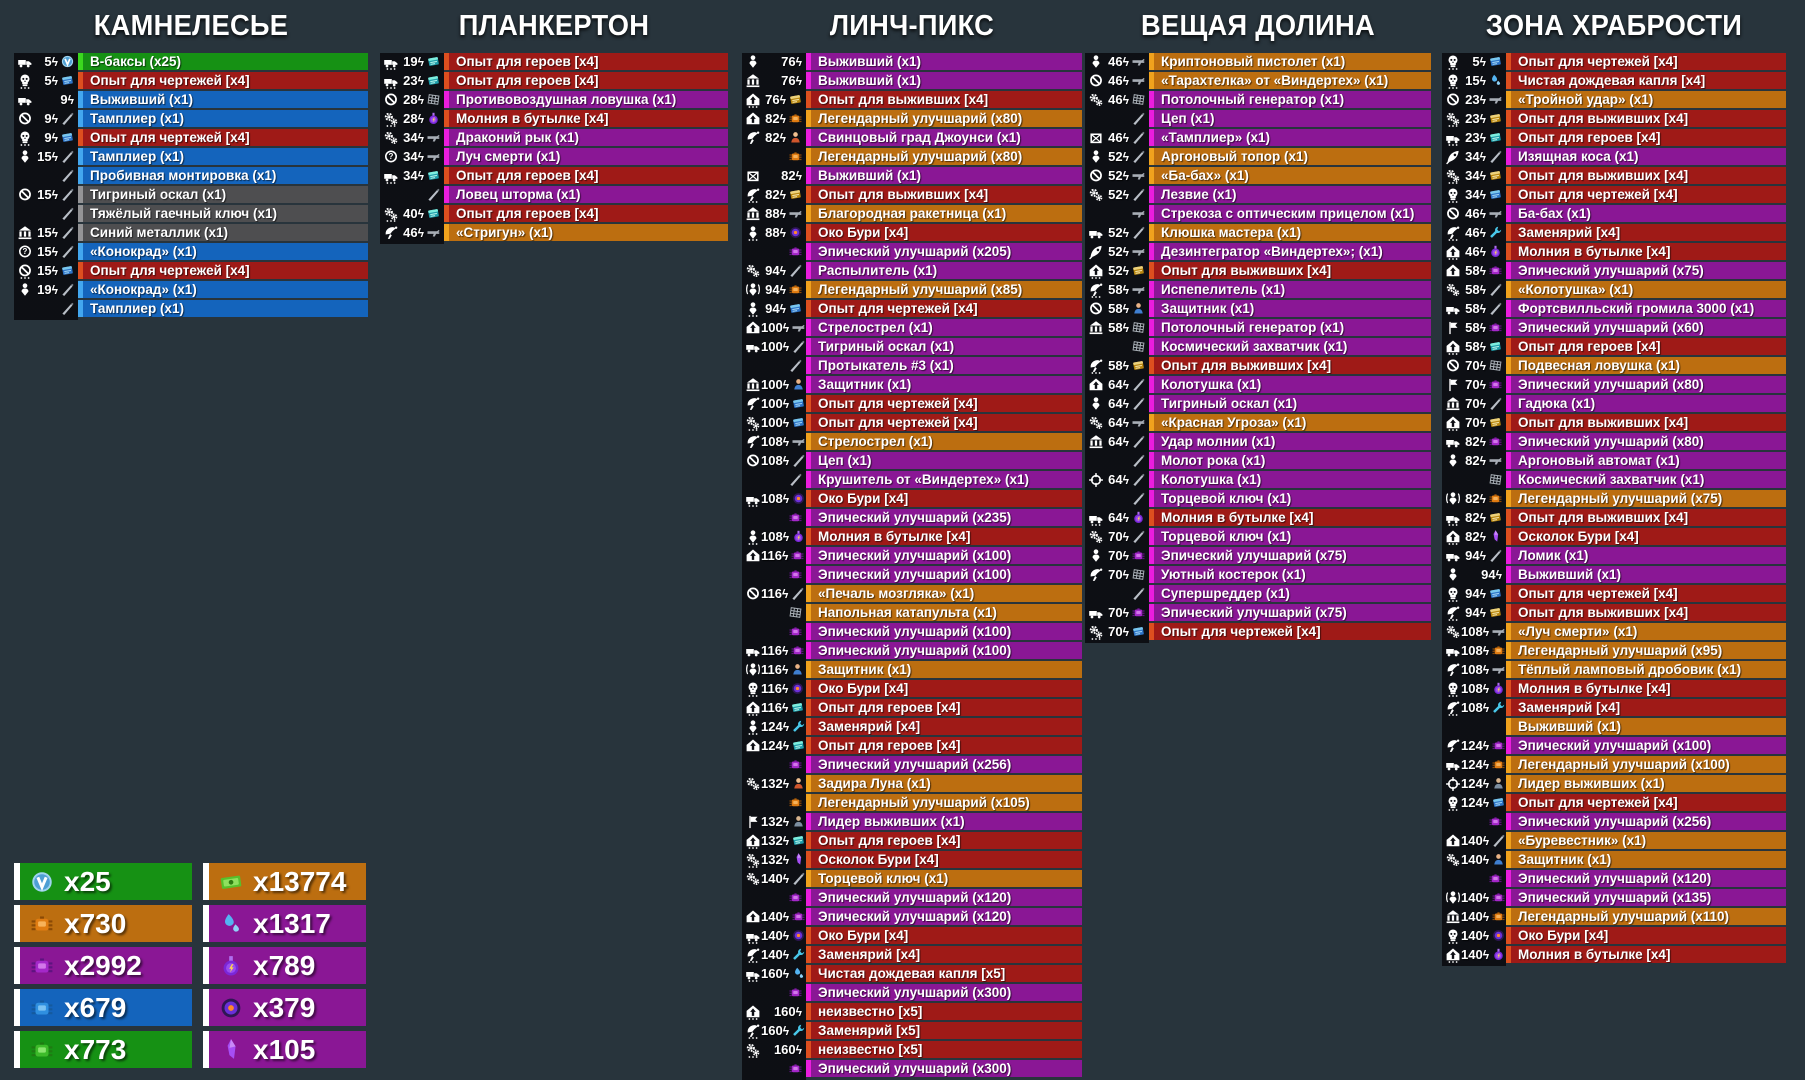 Image resolution: width=1805 pixels, height=1080 pixels. I want to click on reward-line: 140 ϟ Молния в бутылке [x4], so click(1614, 954).